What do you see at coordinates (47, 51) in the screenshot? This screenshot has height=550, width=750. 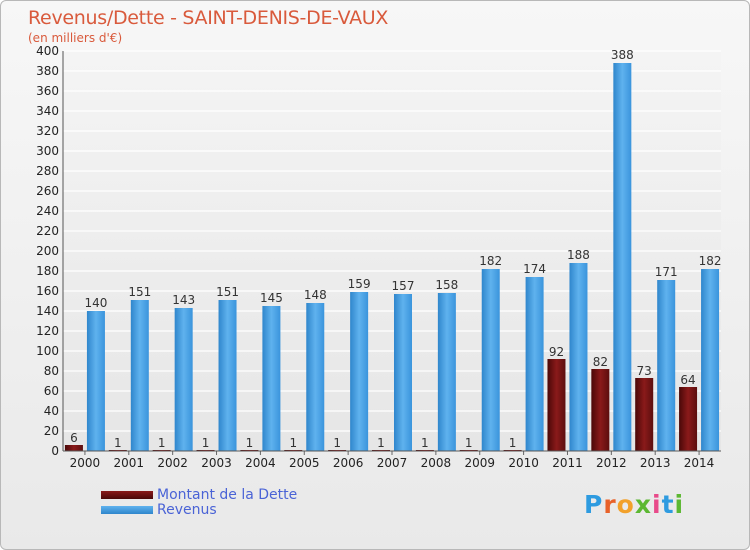 I see `y-tick-label: 400` at bounding box center [47, 51].